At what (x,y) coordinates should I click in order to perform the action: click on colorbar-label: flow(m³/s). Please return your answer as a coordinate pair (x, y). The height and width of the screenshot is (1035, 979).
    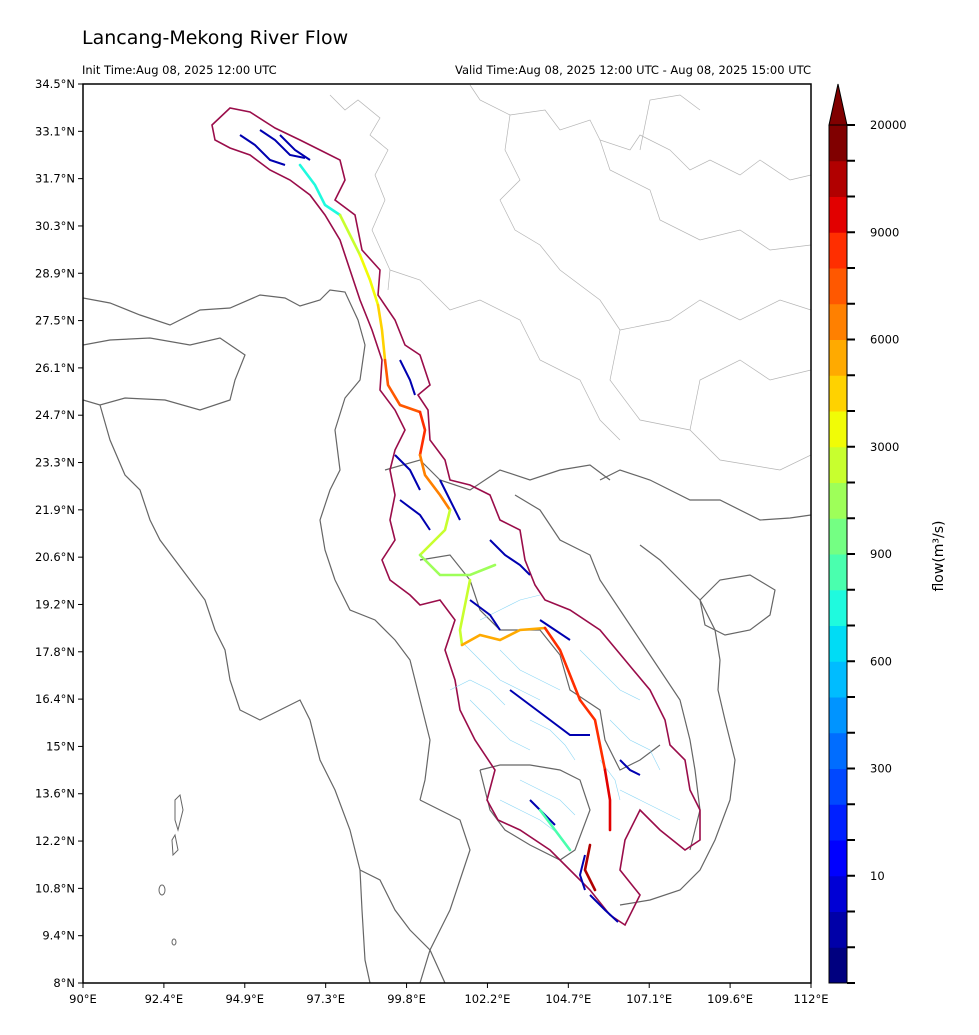
    Looking at the image, I should click on (939, 555).